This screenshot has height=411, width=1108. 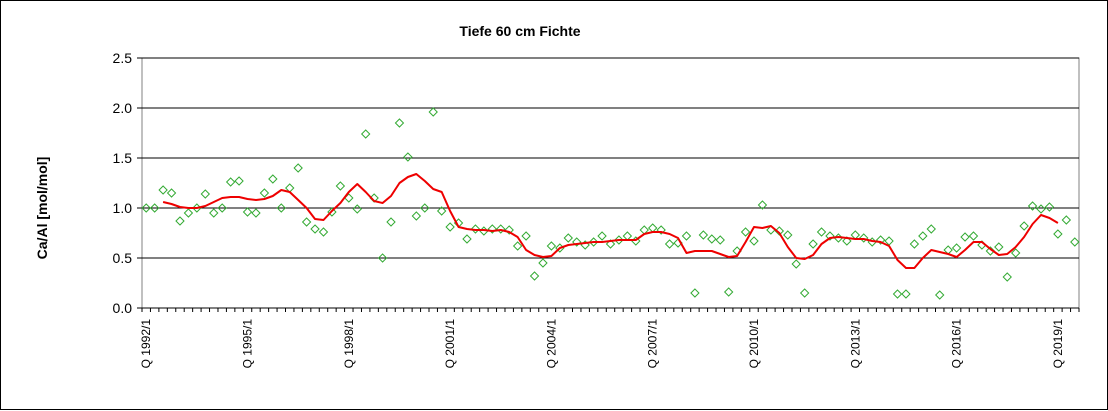 I want to click on y-tick-label: 2.5, so click(x=123, y=58).